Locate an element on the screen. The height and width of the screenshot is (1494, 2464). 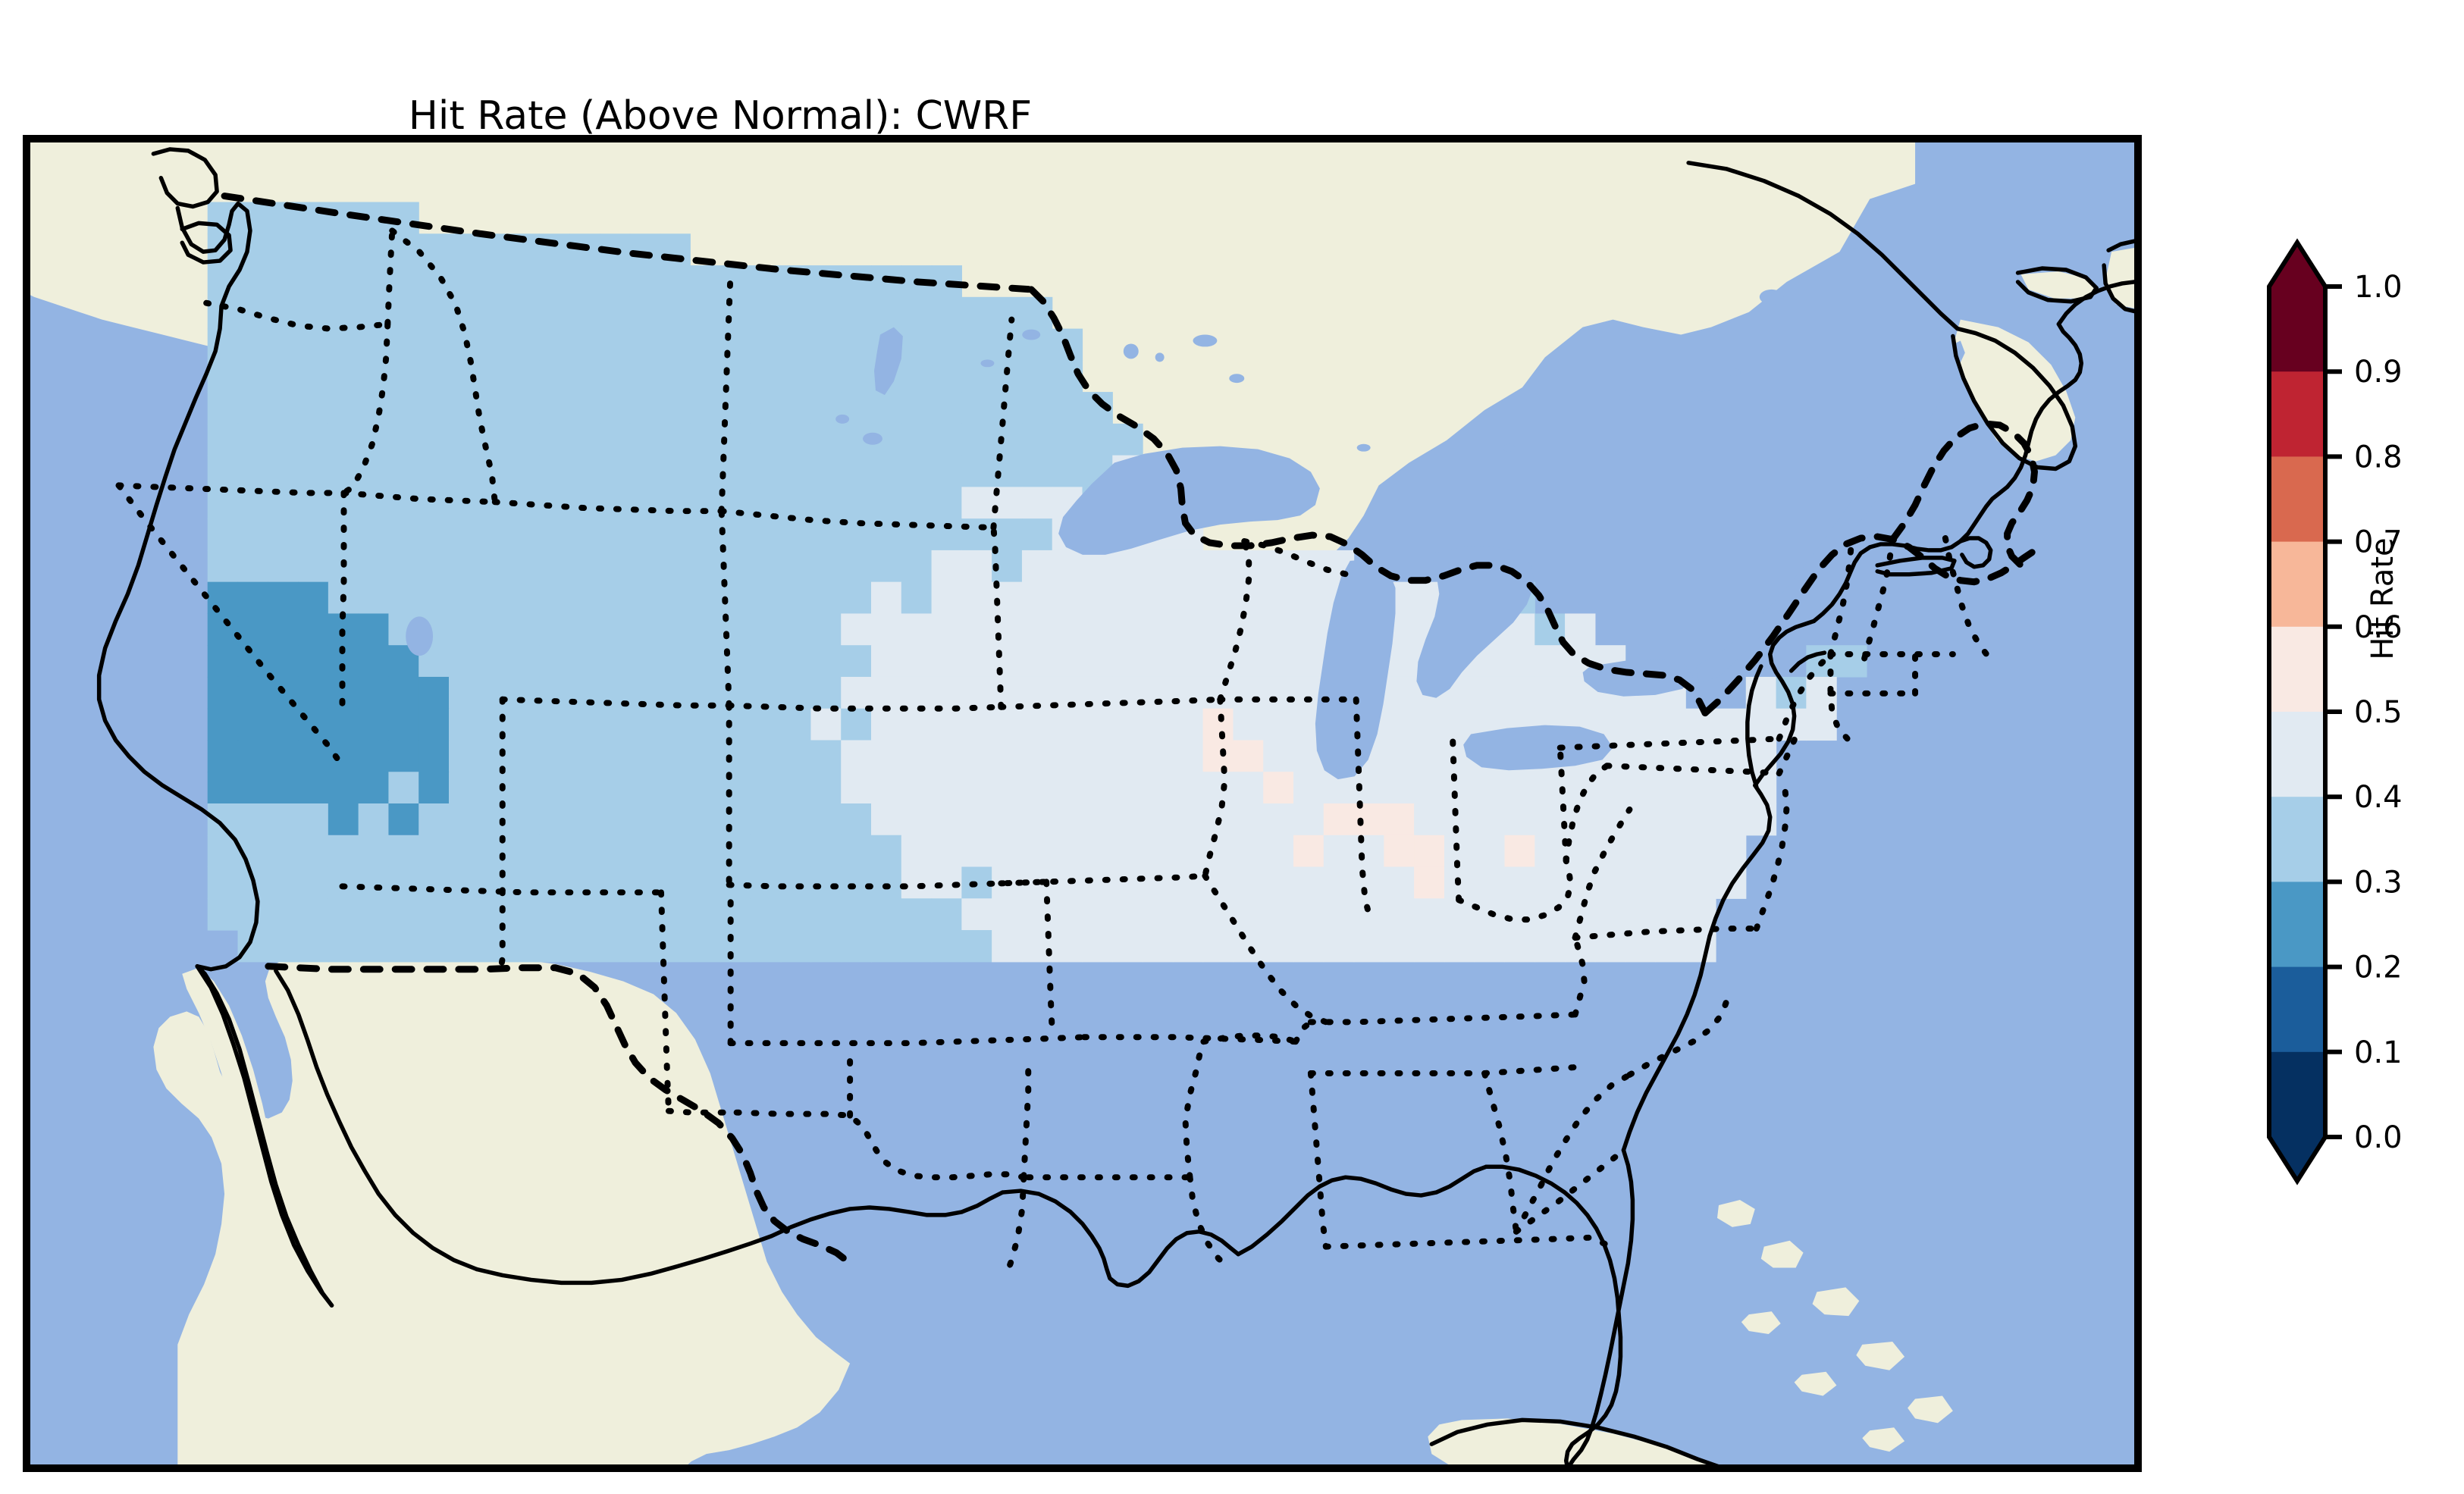
border-or-id is located at coordinates (366, 408).